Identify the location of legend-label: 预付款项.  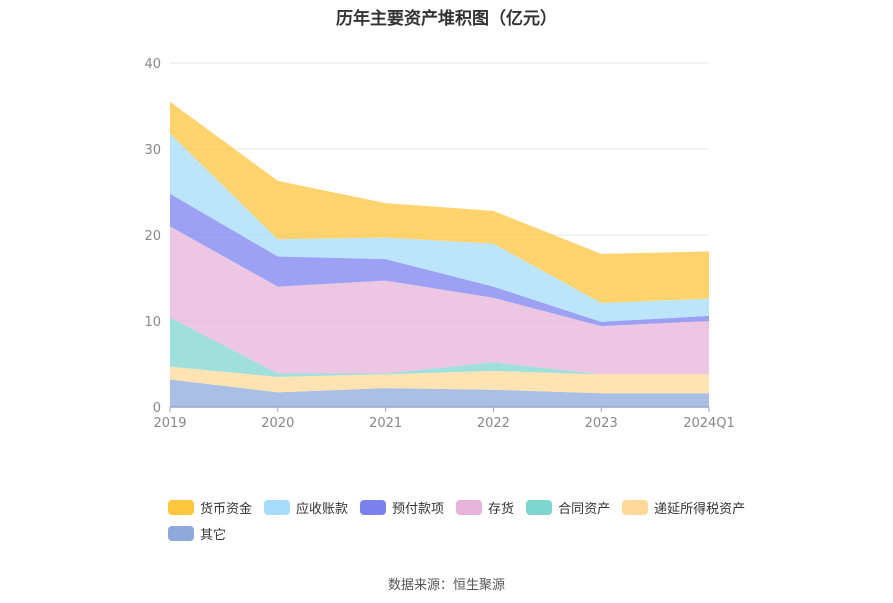
(418, 509).